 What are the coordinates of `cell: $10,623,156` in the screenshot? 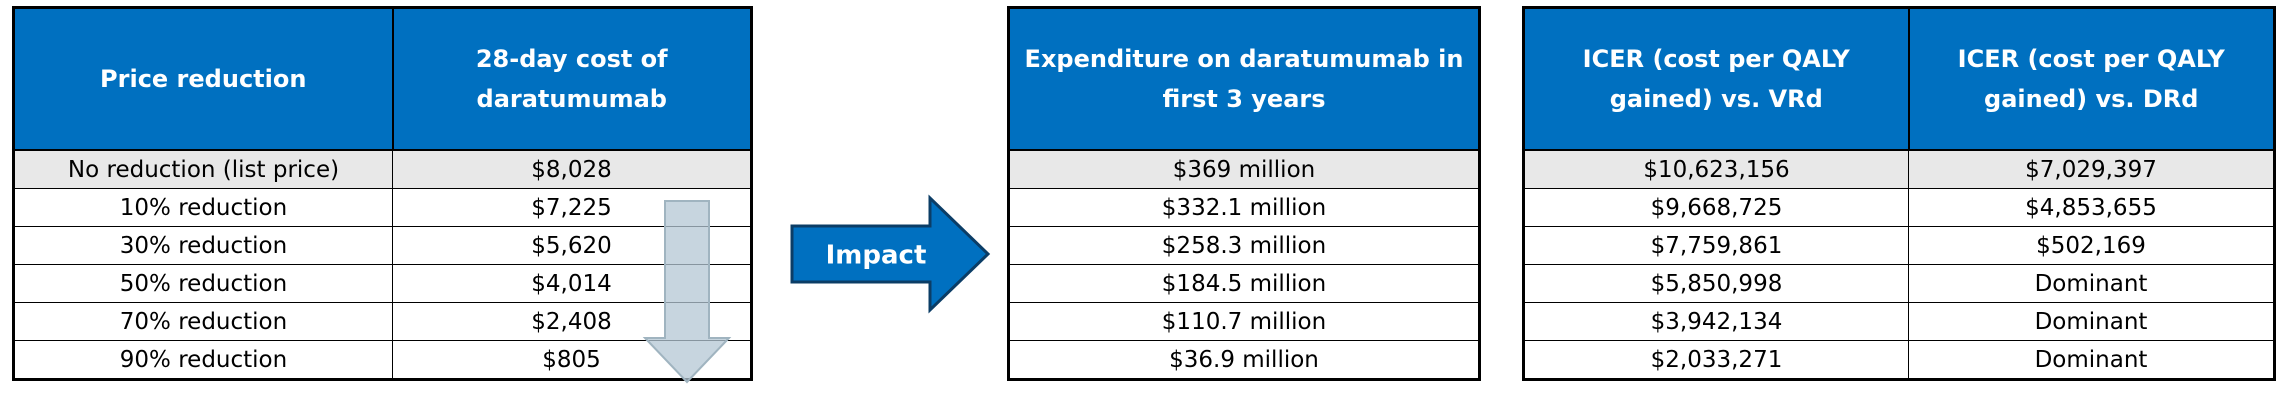 It's located at (1716, 169).